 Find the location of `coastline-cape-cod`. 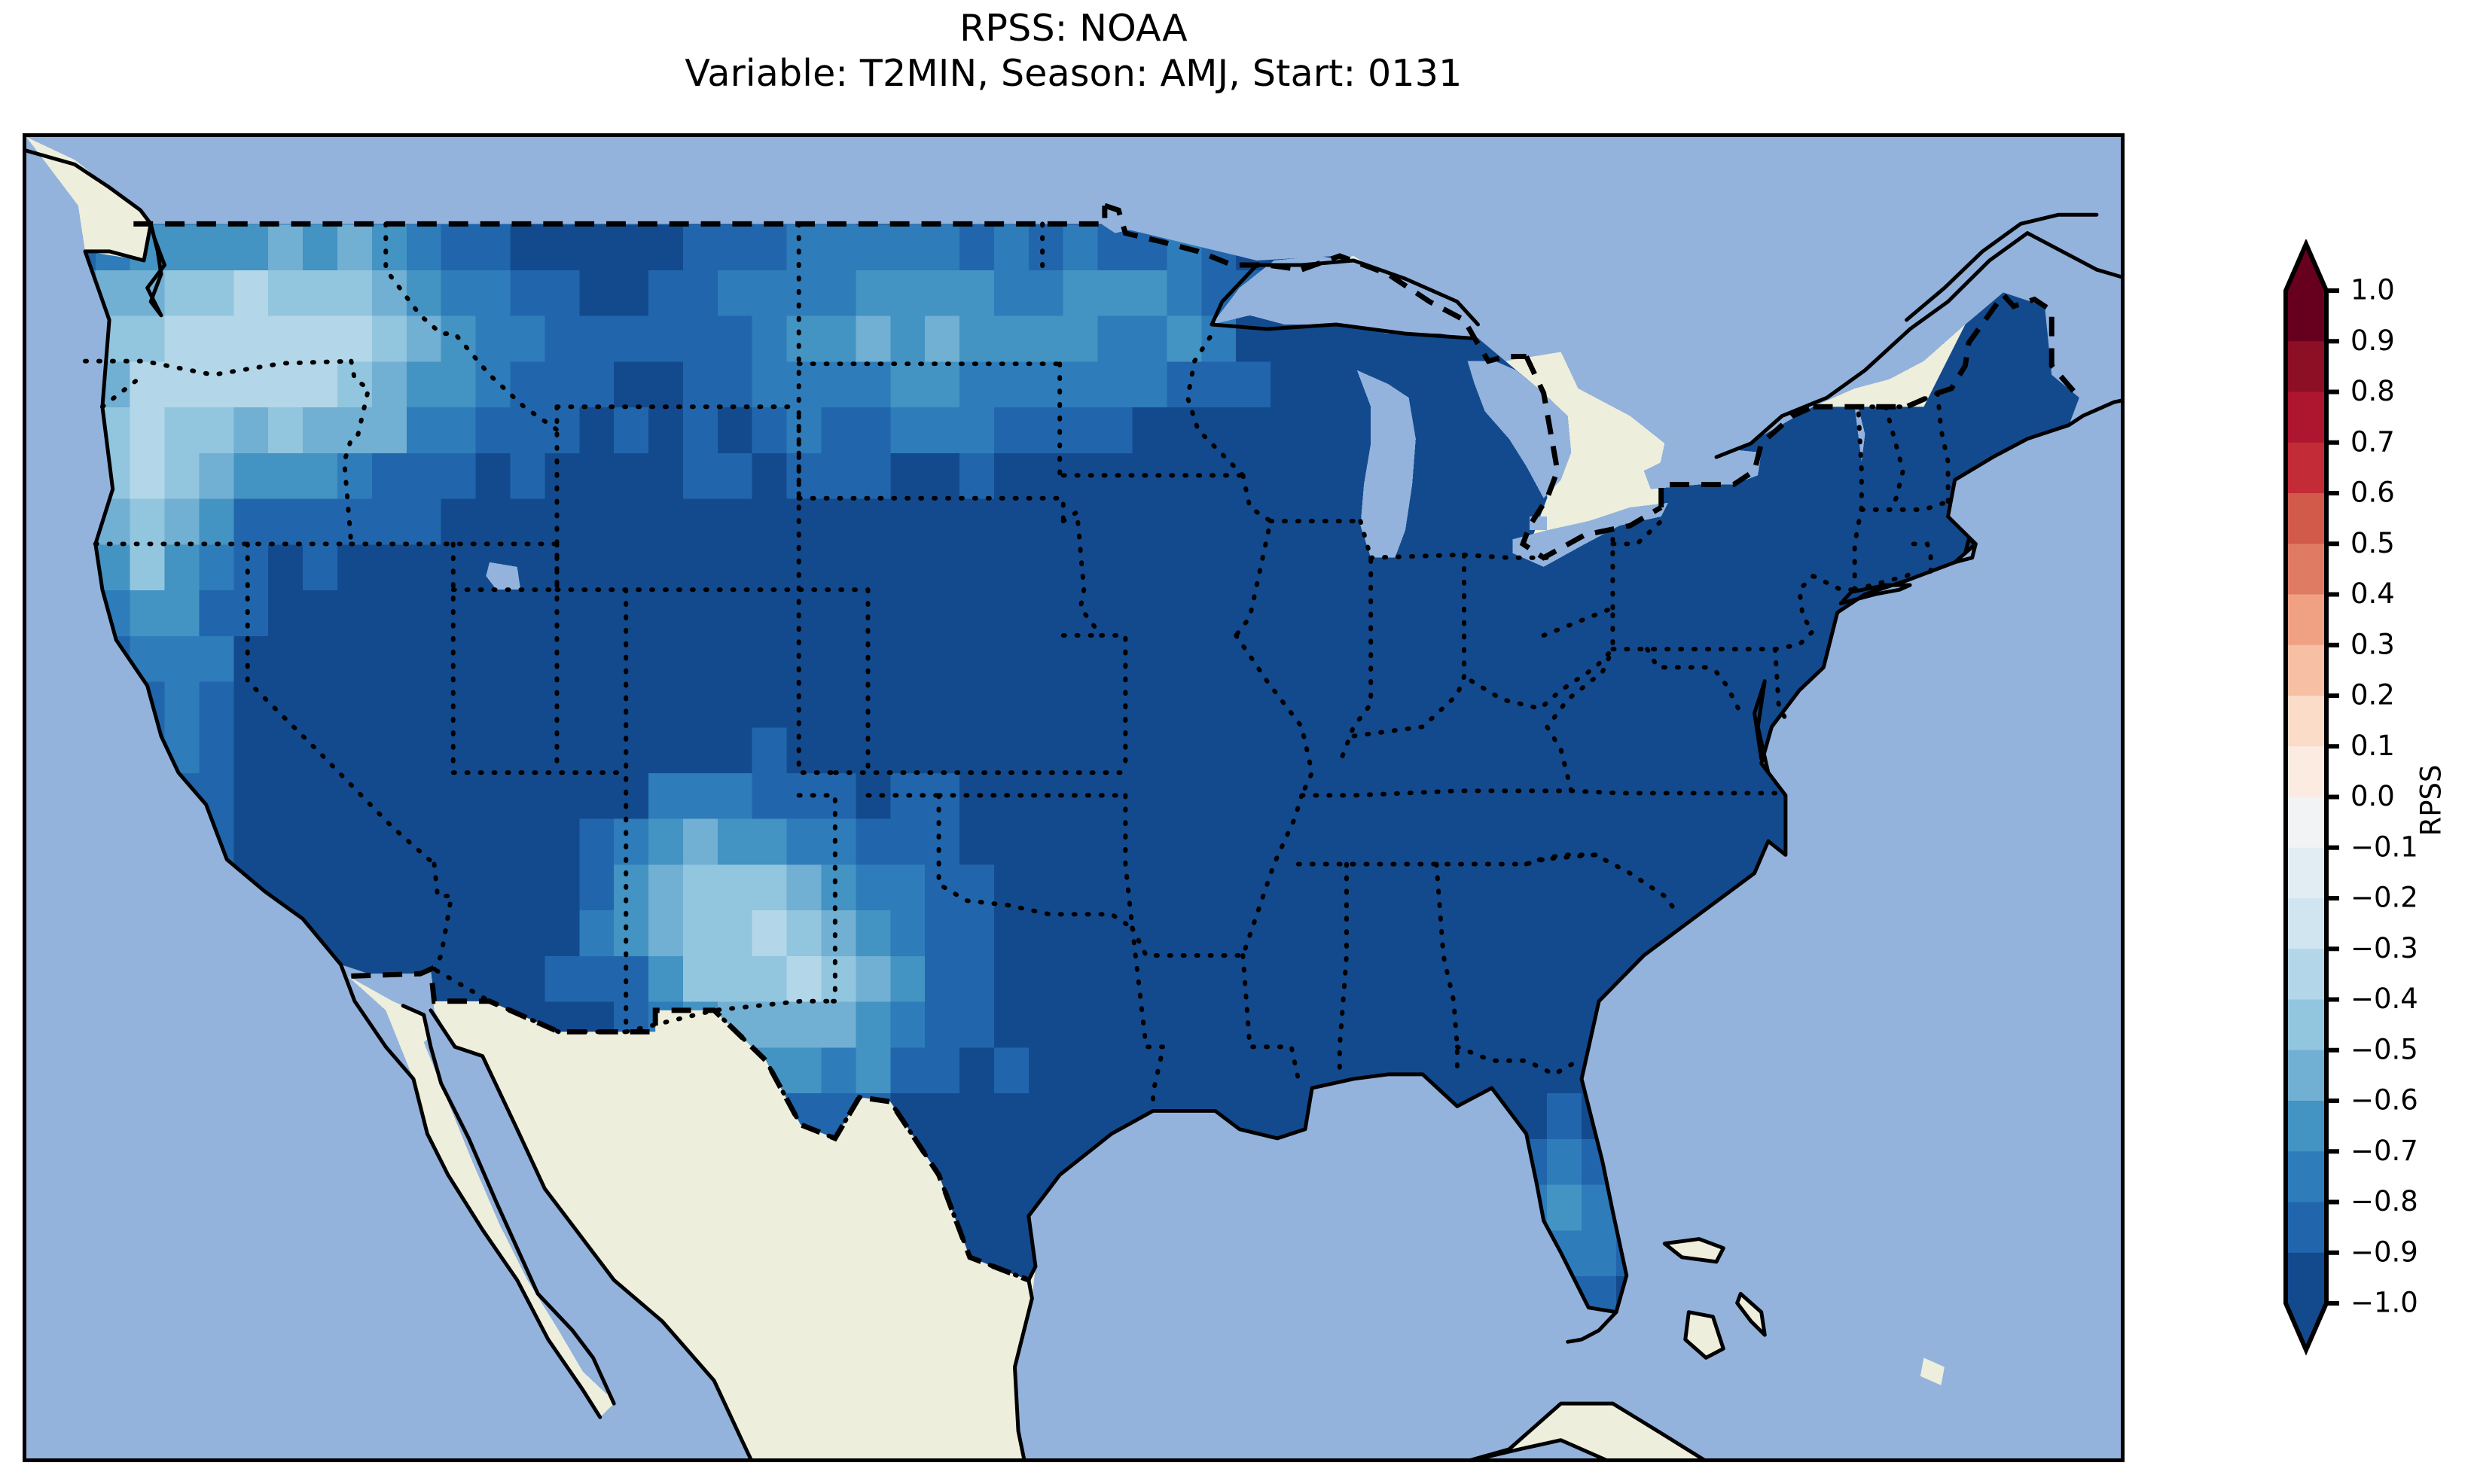

coastline-cape-cod is located at coordinates (1966, 551).